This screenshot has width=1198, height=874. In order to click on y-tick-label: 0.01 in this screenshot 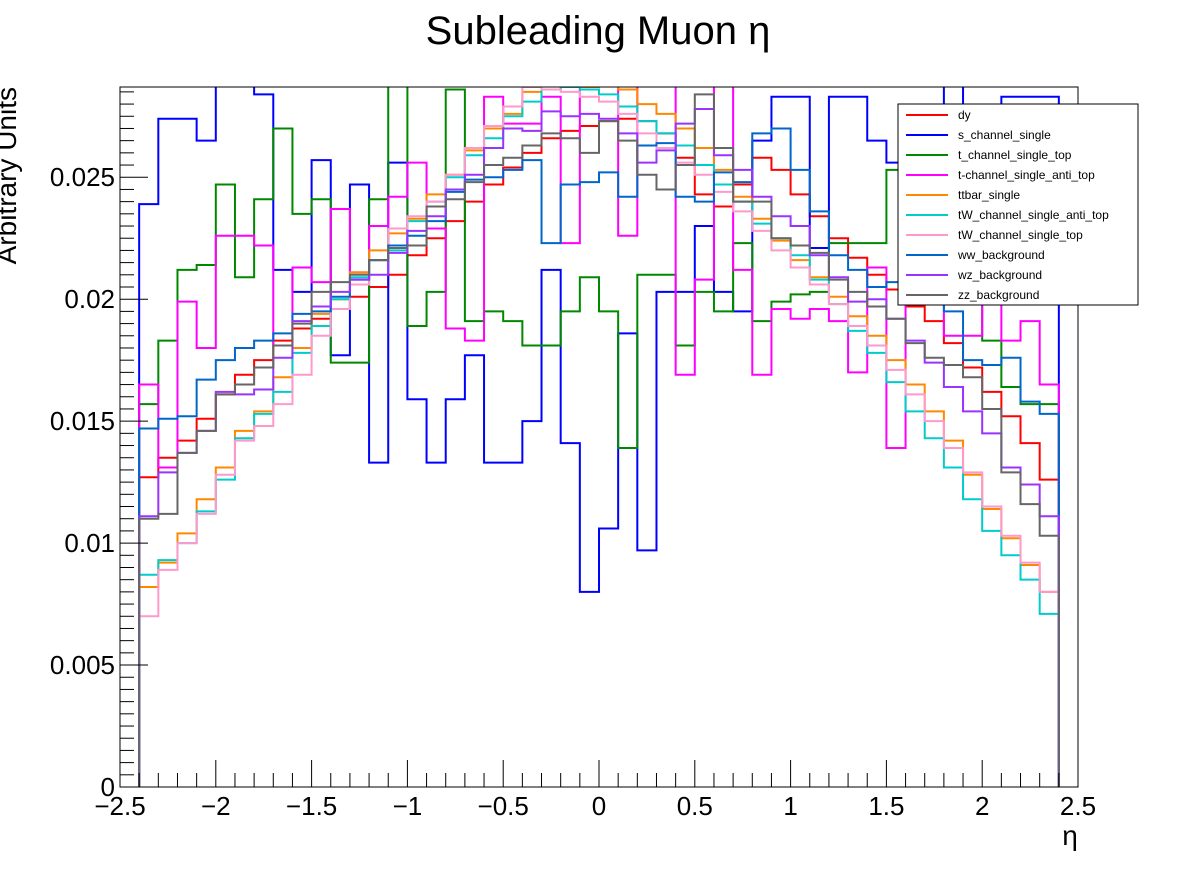, I will do `click(89, 543)`.